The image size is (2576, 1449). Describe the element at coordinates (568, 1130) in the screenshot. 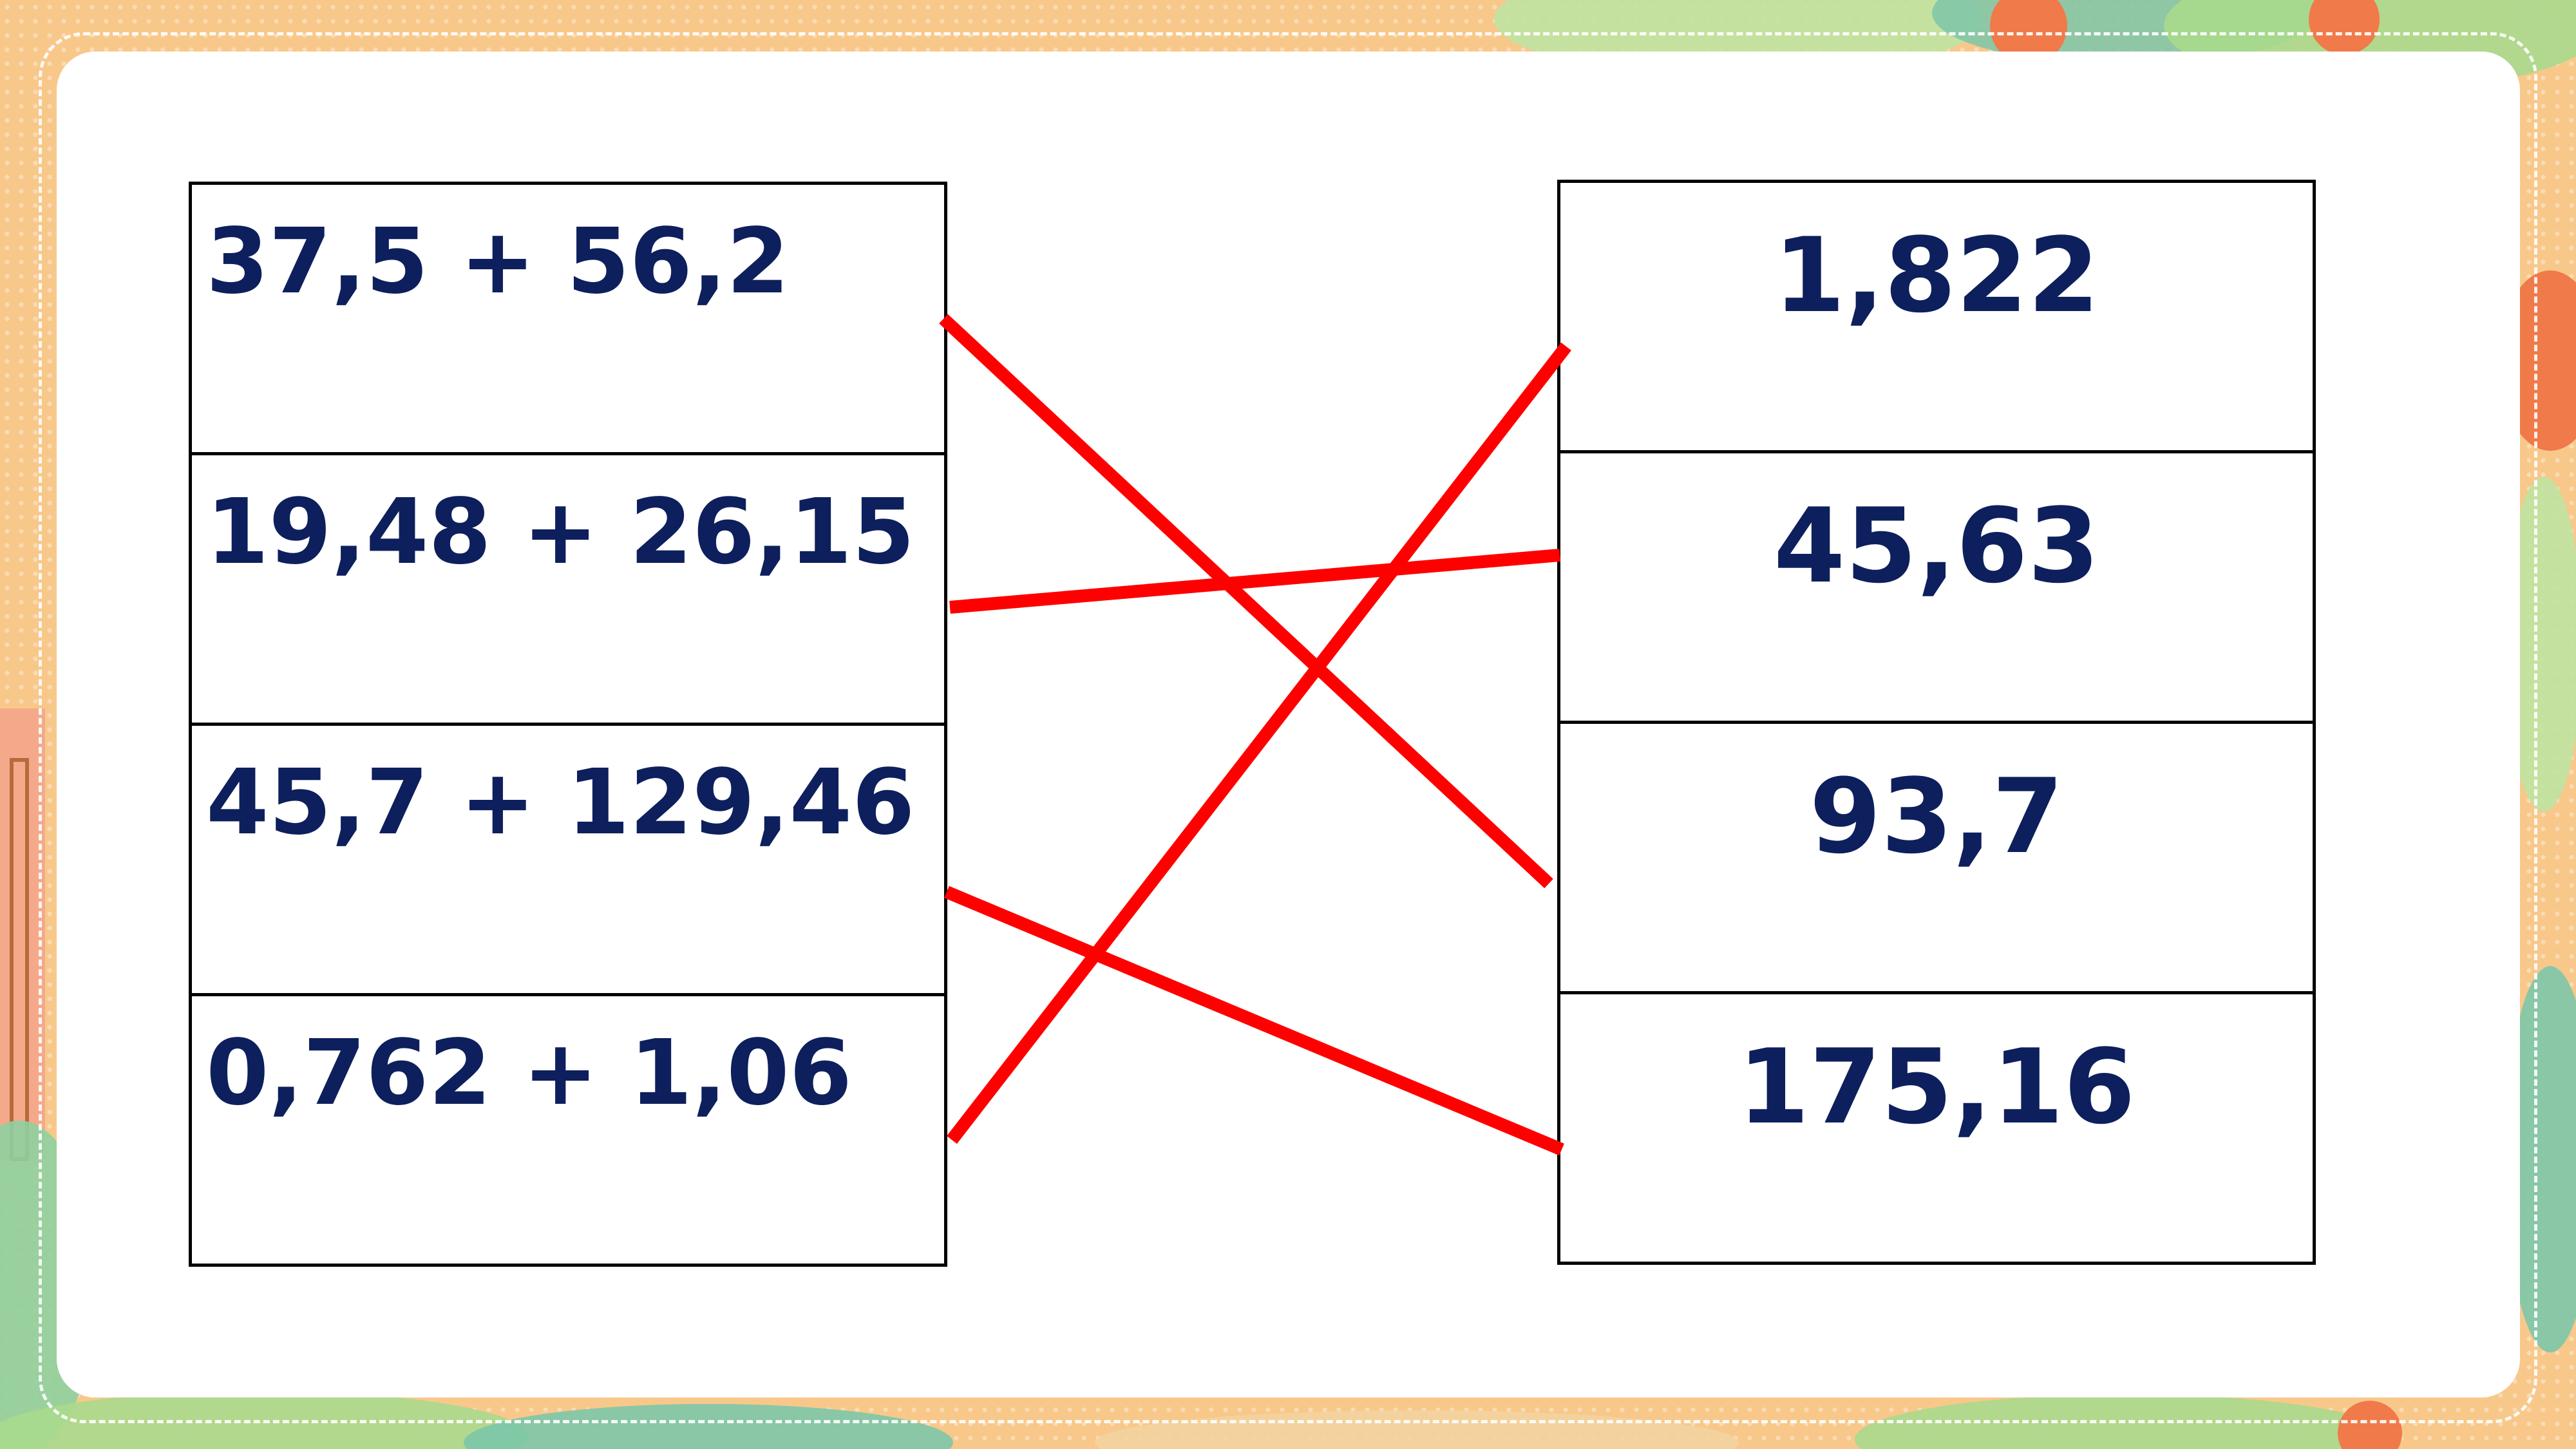

I see `expression-cell-4: 0,762 + 1,06` at that location.